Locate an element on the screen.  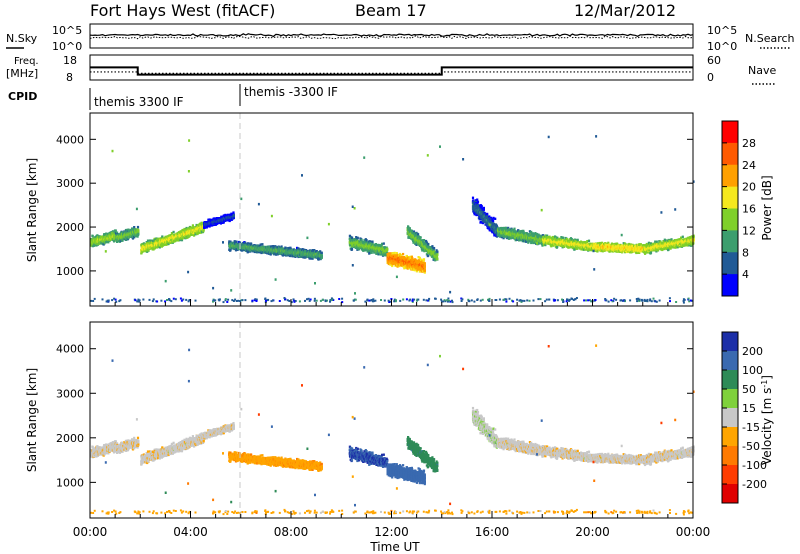
cpid-segment-1: themis 3300 IF is located at coordinates (139, 102).